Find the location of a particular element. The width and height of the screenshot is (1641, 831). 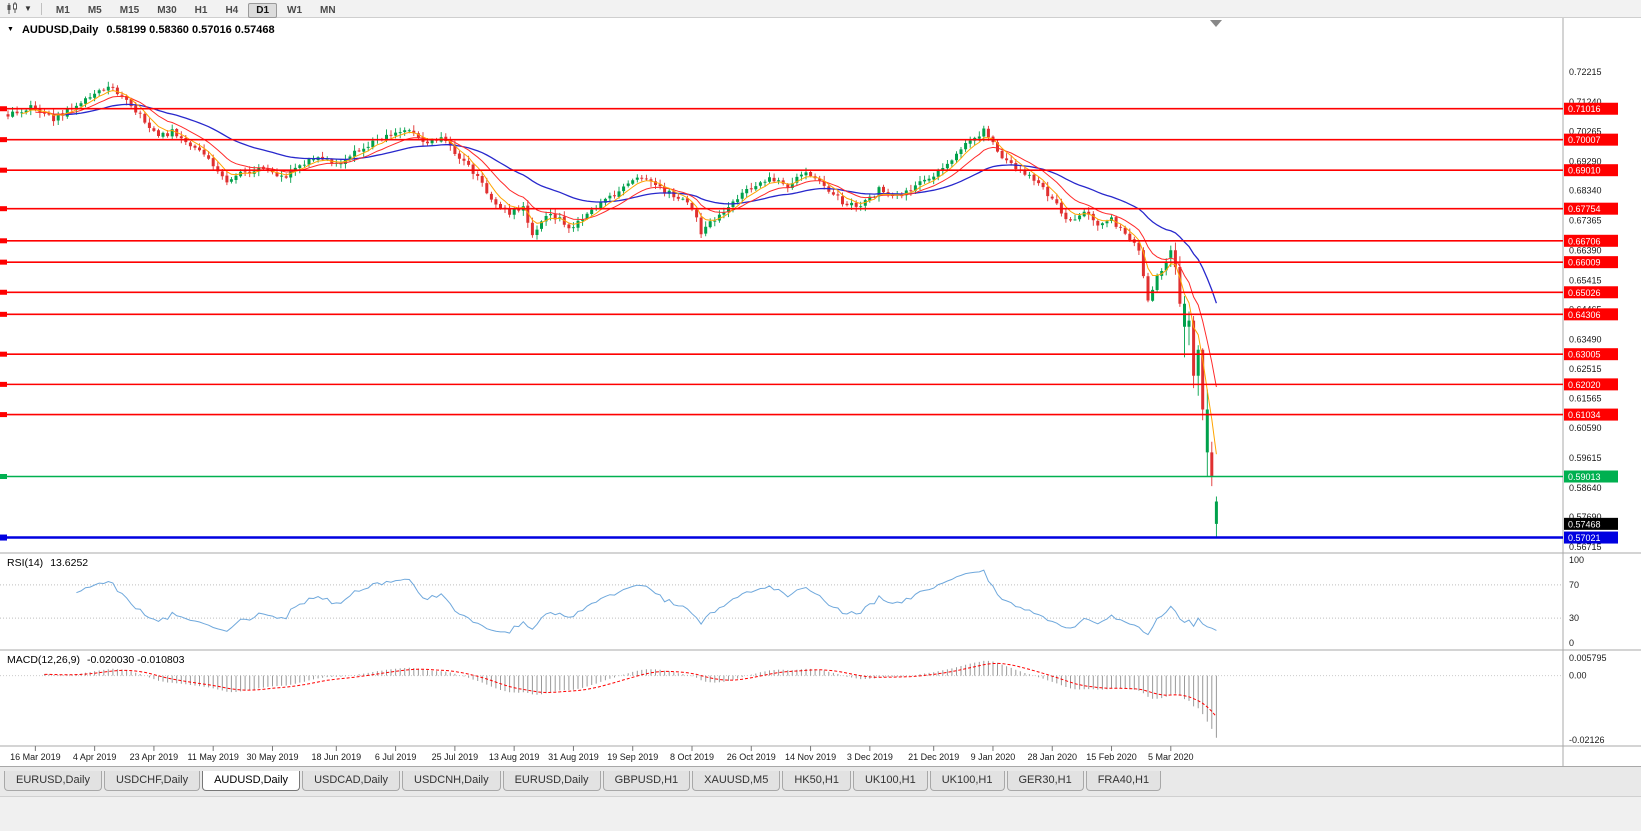

rsi-axis-label: 70 is located at coordinates (1574, 585).